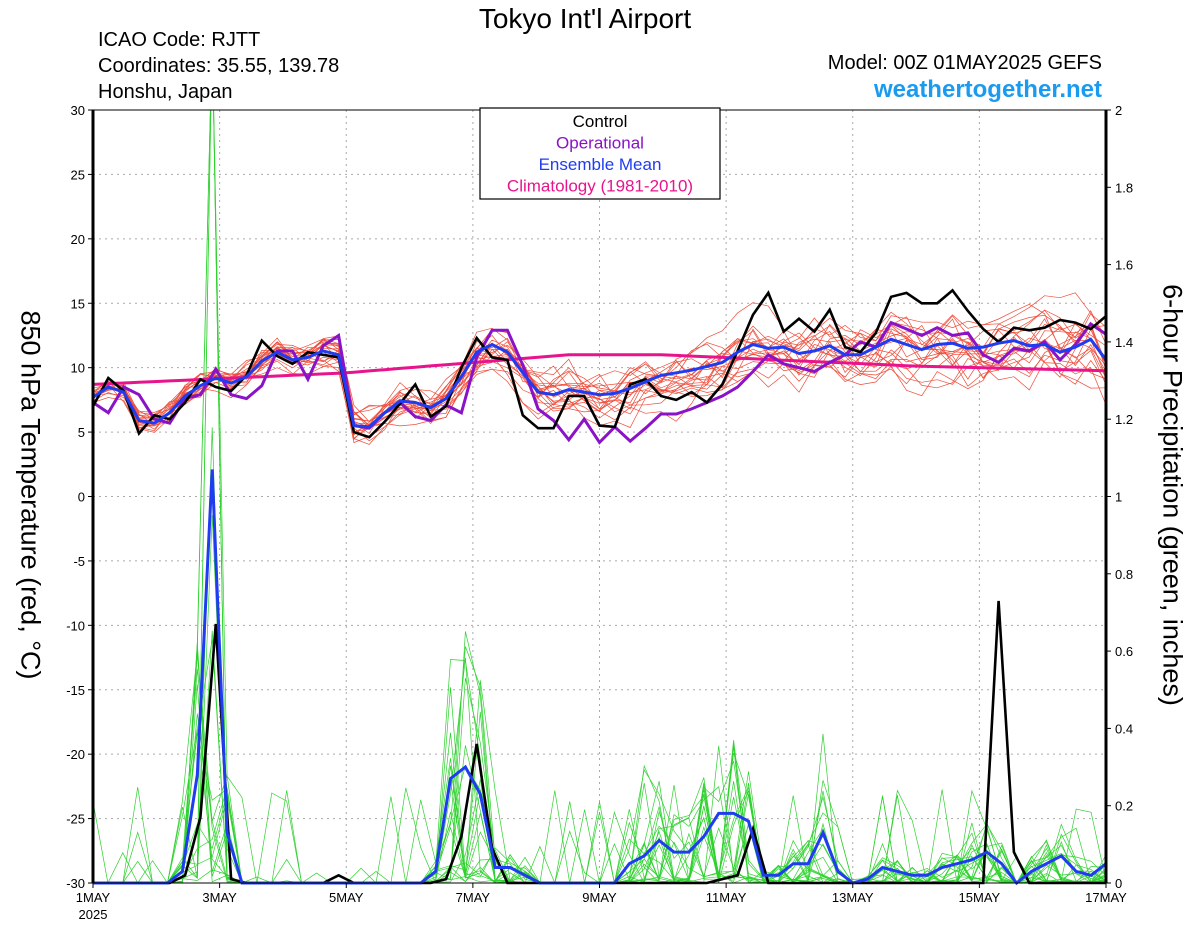 This screenshot has width=1200, height=927. What do you see at coordinates (600, 186) in the screenshot?
I see `legend-entry-3: Climatology (1981-2010)` at bounding box center [600, 186].